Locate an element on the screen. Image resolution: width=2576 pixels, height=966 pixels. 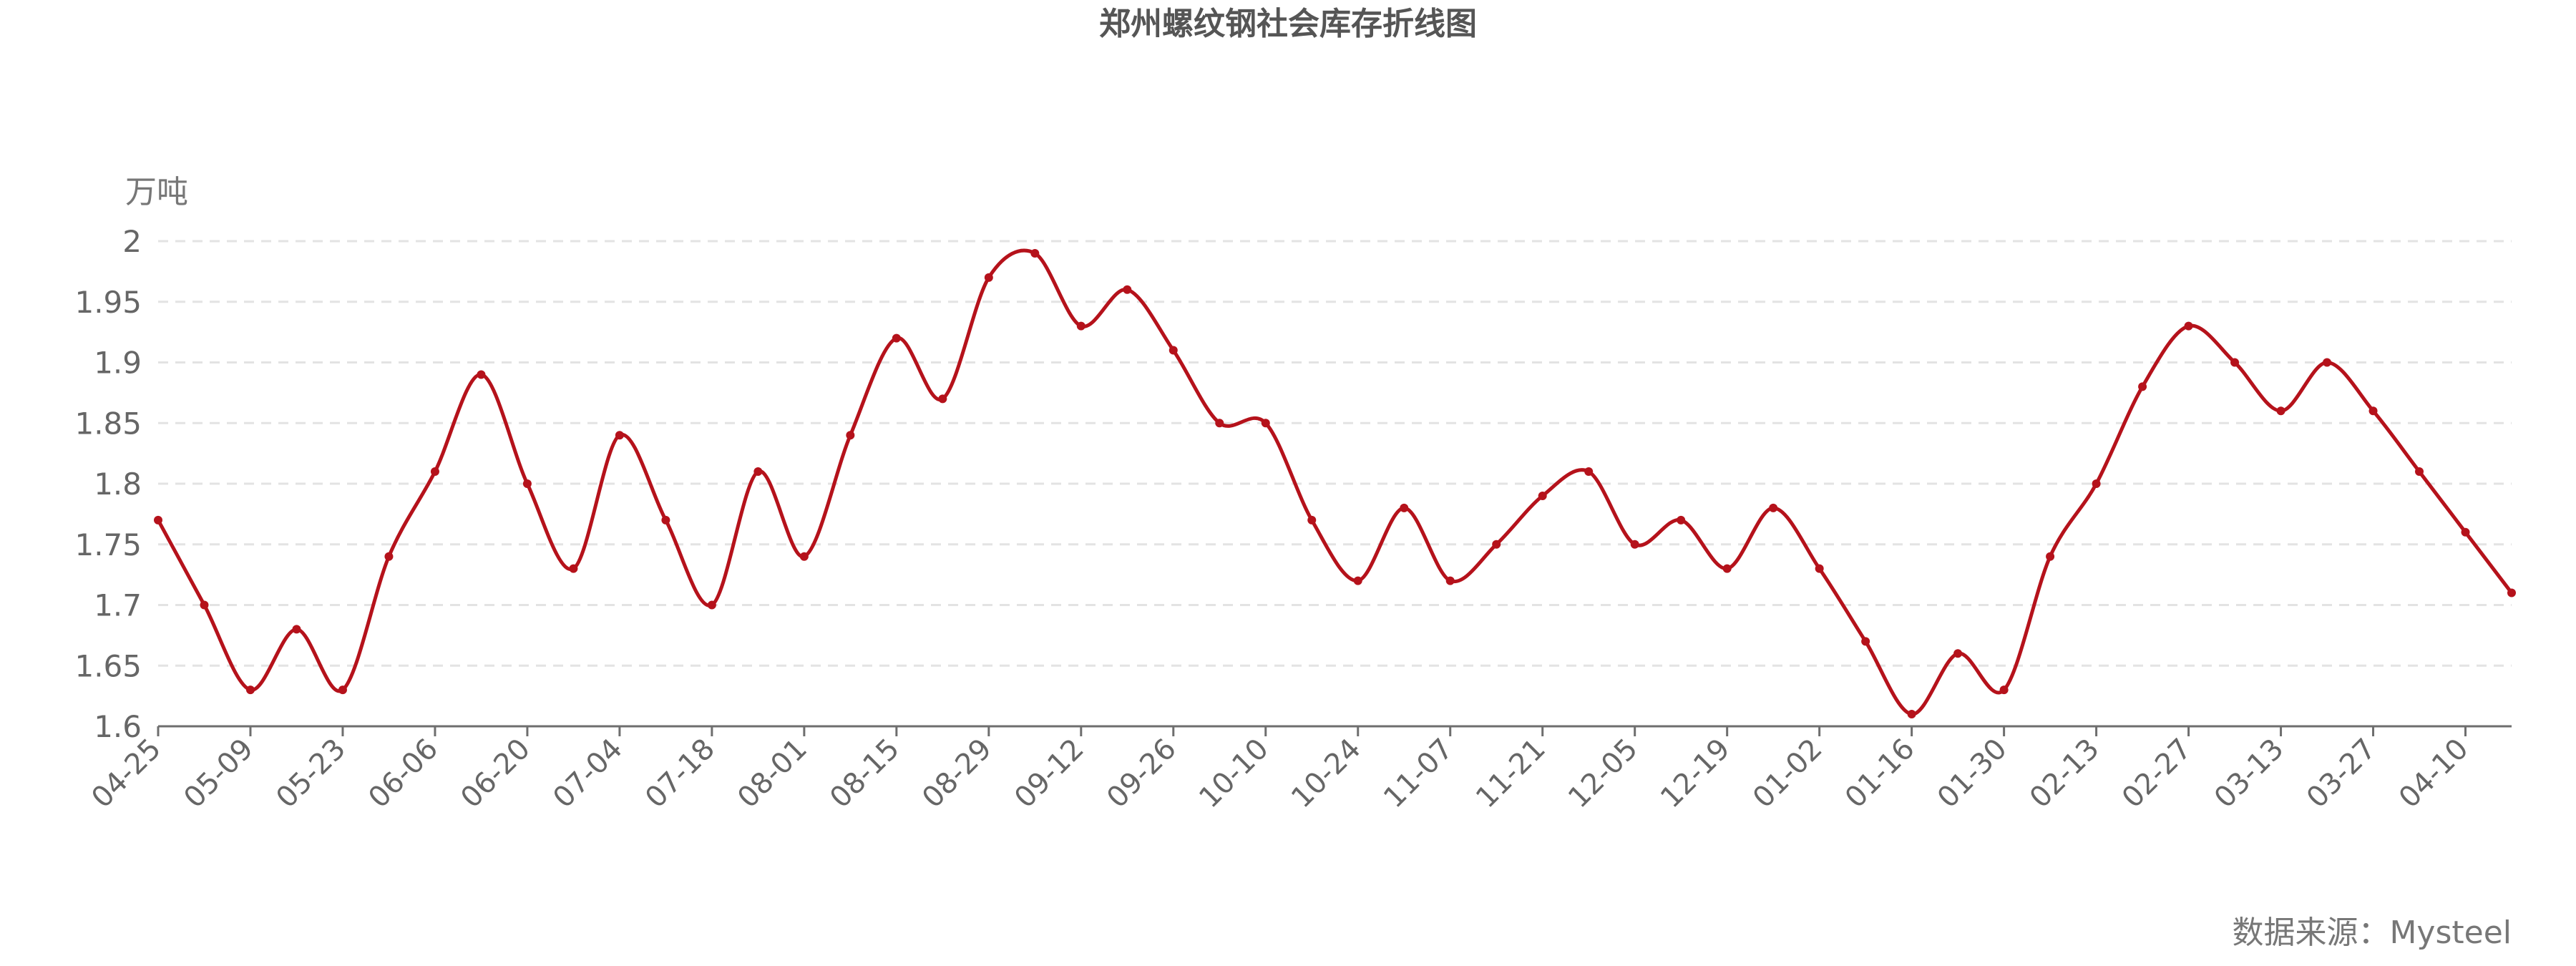
y-tick-label: 1.6 is located at coordinates (118, 726).